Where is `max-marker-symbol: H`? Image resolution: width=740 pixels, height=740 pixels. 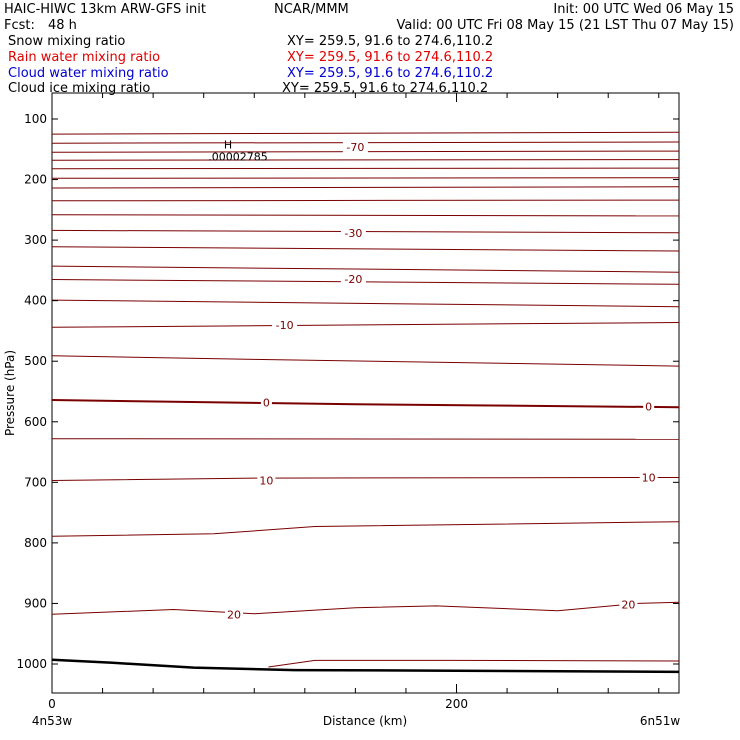 max-marker-symbol: H is located at coordinates (228, 144).